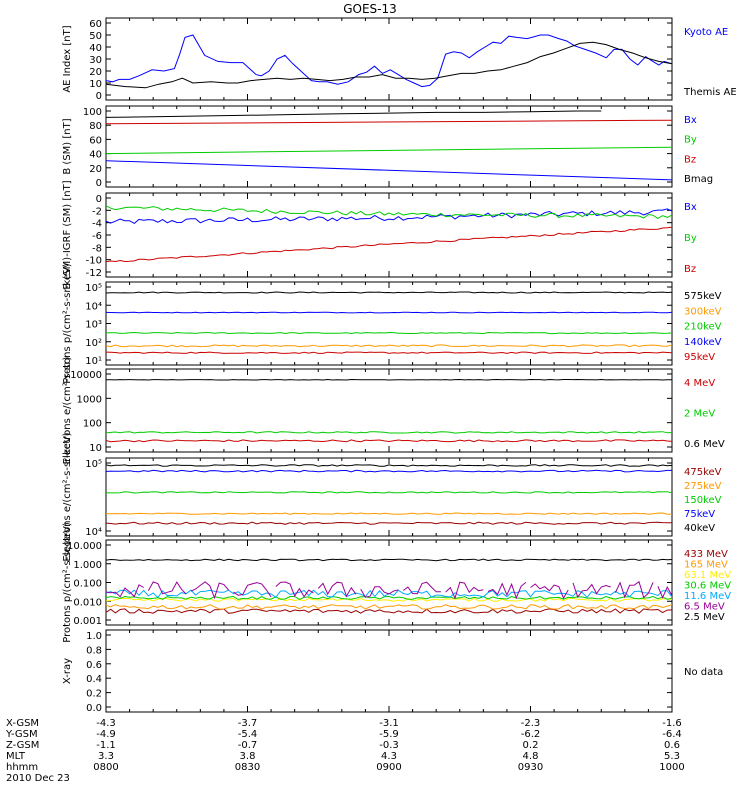  I want to click on legend-433-mev: 433 MeV, so click(706, 554).